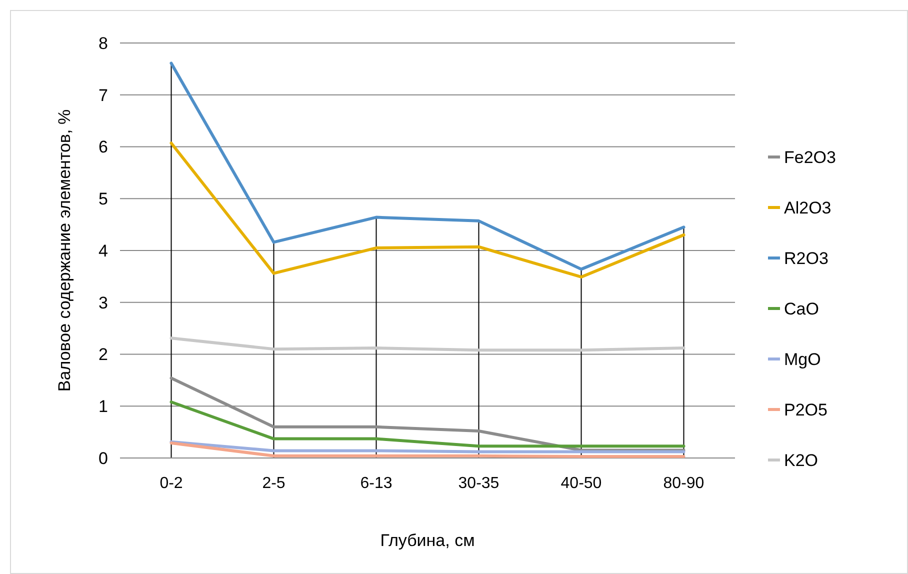  Describe the element at coordinates (64, 250) in the screenshot. I see `y-axis-title: Валовое содержание элементов, %` at that location.